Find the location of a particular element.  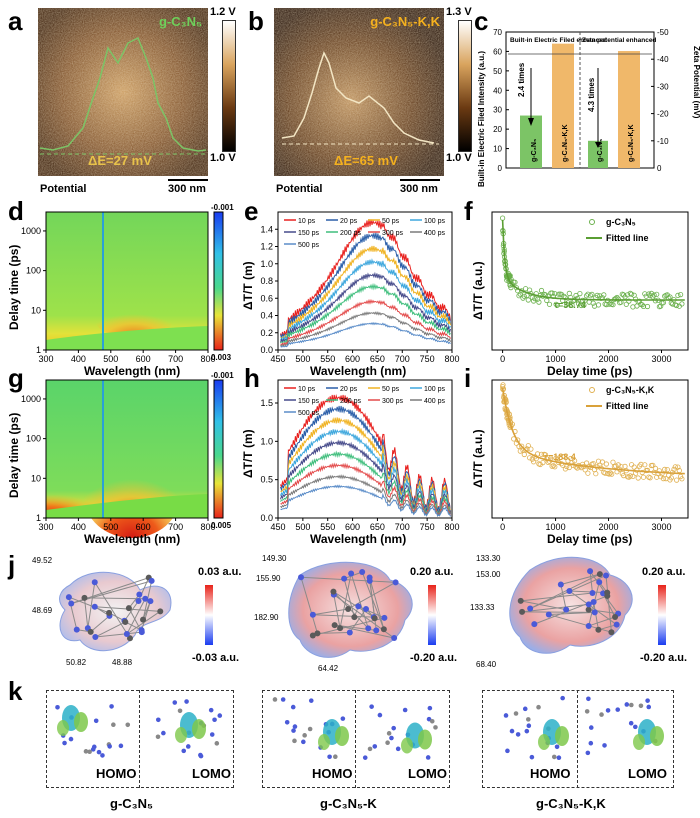

afm-delta-b: ΔE=65 mV is located at coordinates (366, 160).